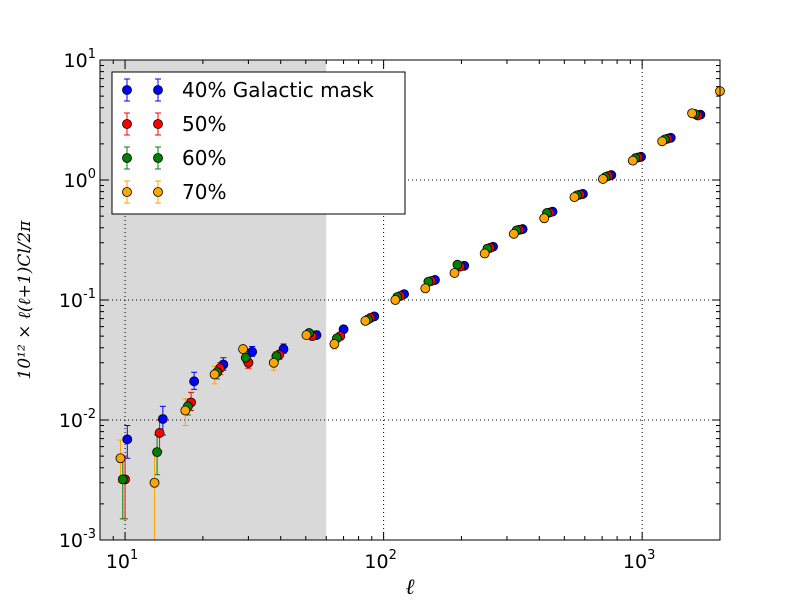 This screenshot has height=600, width=800. I want to click on y-axis-label: 10¹² × ℓ(ℓ+1)Cl/2π, so click(25, 300).